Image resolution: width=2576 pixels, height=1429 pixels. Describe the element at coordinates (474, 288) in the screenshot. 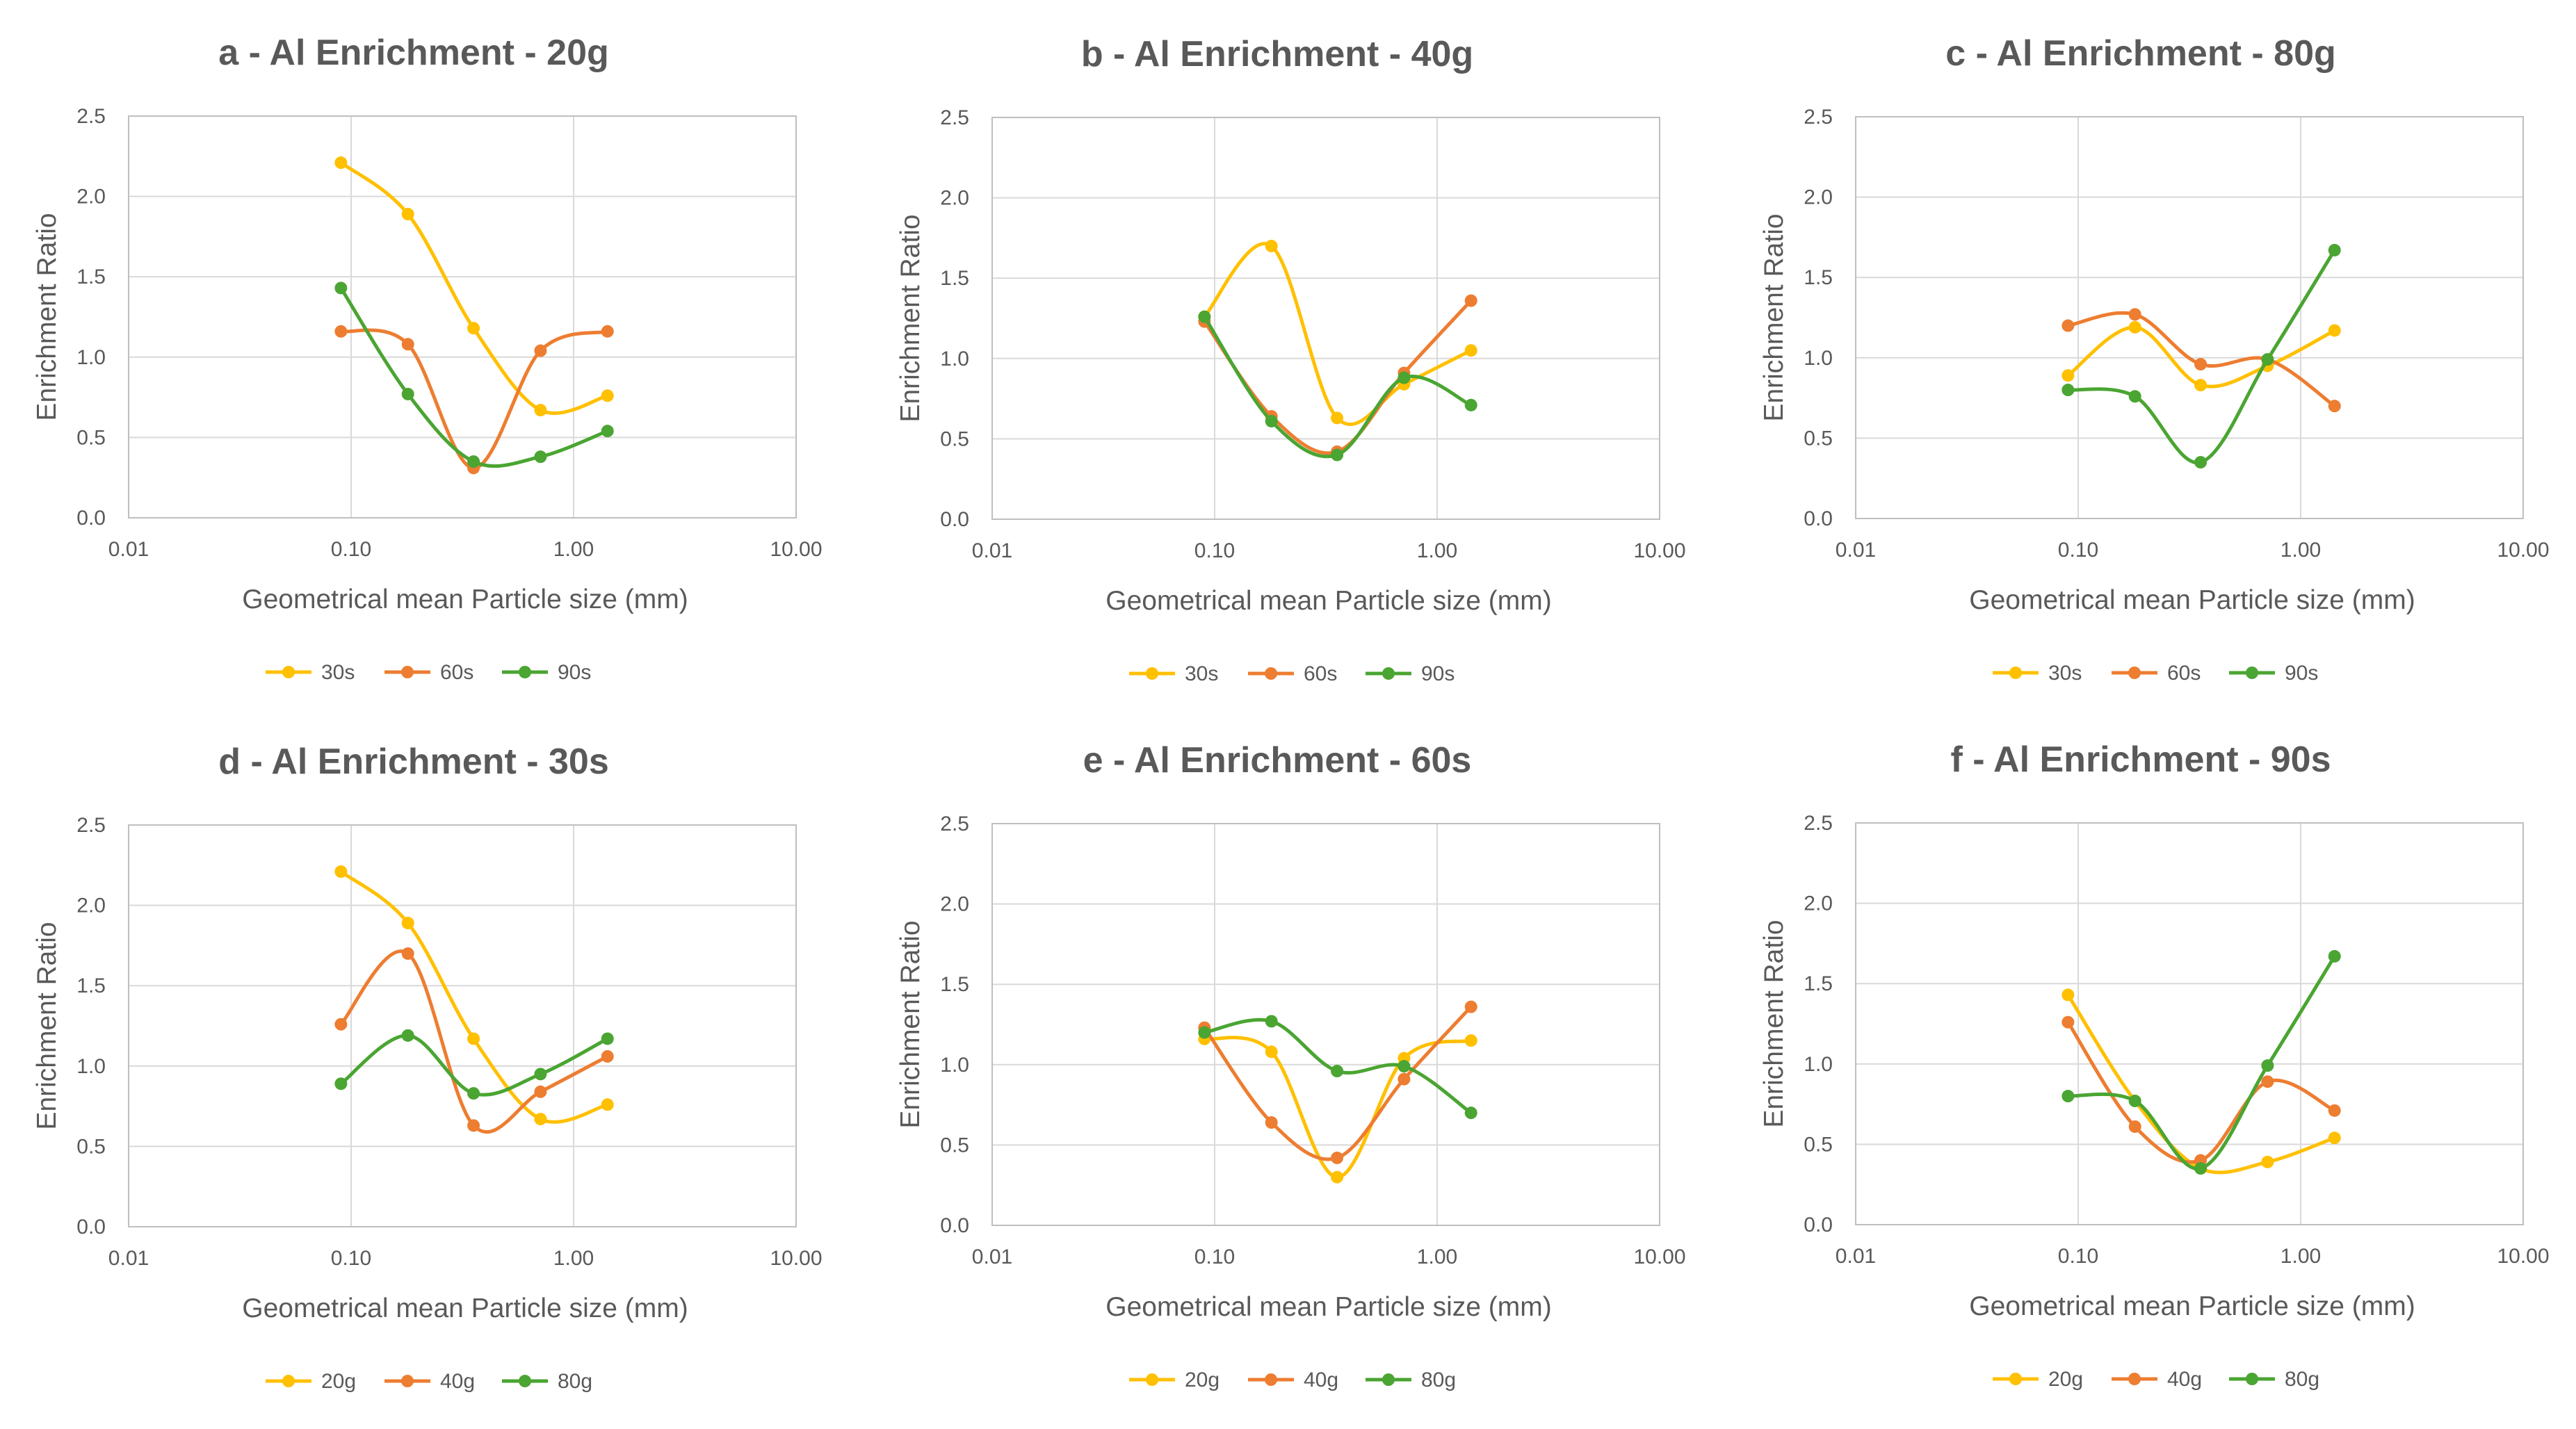

I see `series-line-30s` at that location.